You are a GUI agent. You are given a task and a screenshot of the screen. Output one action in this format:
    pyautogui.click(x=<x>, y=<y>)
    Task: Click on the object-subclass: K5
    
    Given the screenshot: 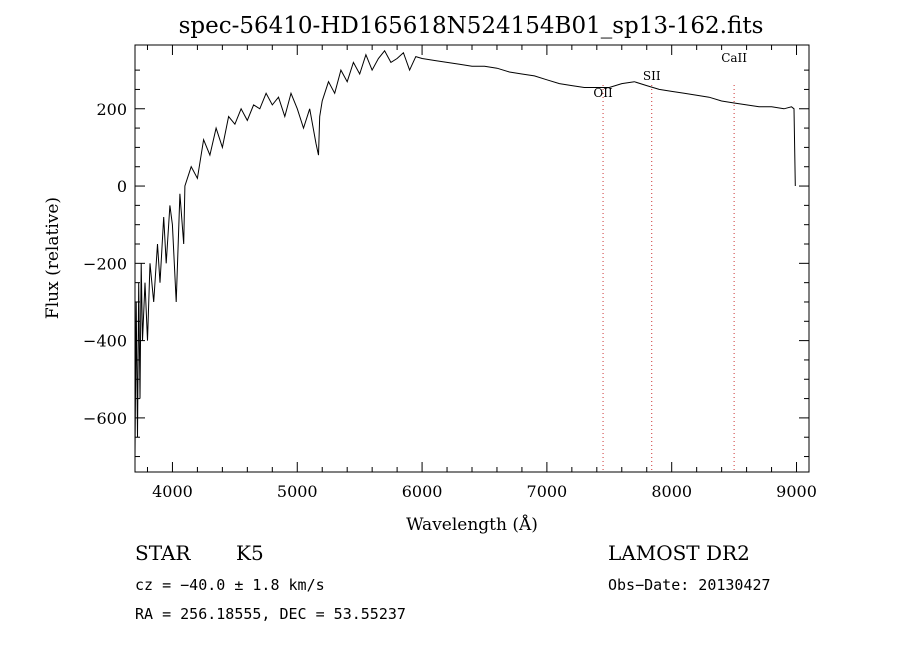 What is the action you would take?
    pyautogui.click(x=250, y=553)
    